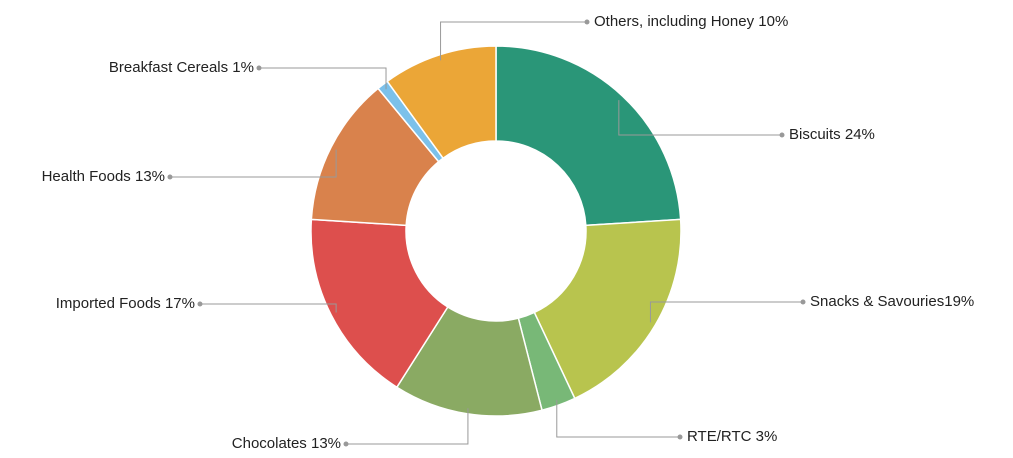 Image resolution: width=1013 pixels, height=458 pixels. What do you see at coordinates (892, 301) in the screenshot?
I see `slice-label: Snacks & Savouries19%` at bounding box center [892, 301].